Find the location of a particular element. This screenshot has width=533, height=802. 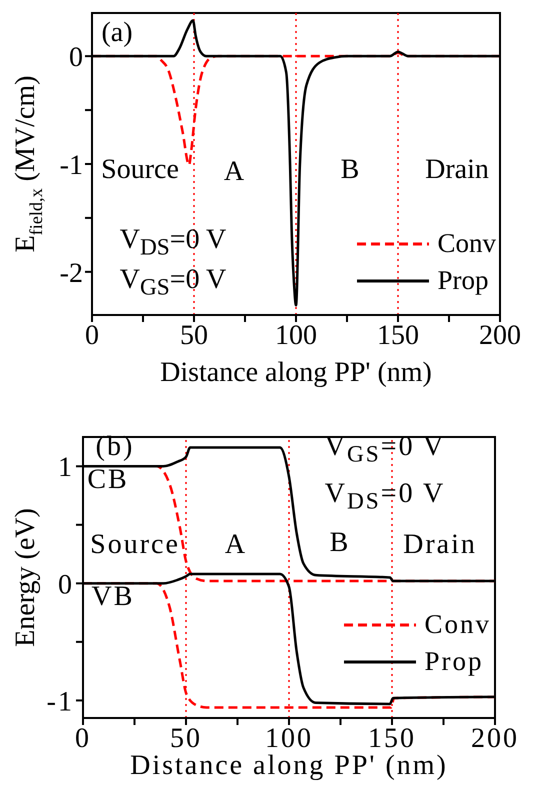

annotation: VB is located at coordinates (113, 596).